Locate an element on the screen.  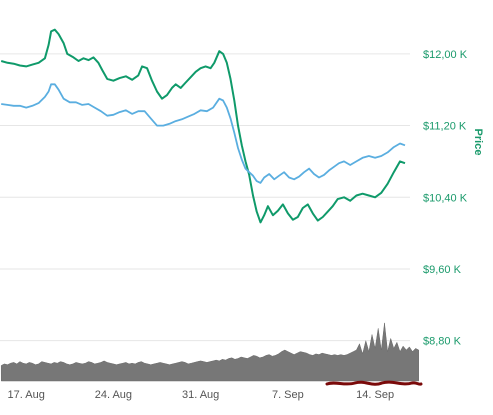
x-tick-label: 31. Aug is located at coordinates (200, 395).